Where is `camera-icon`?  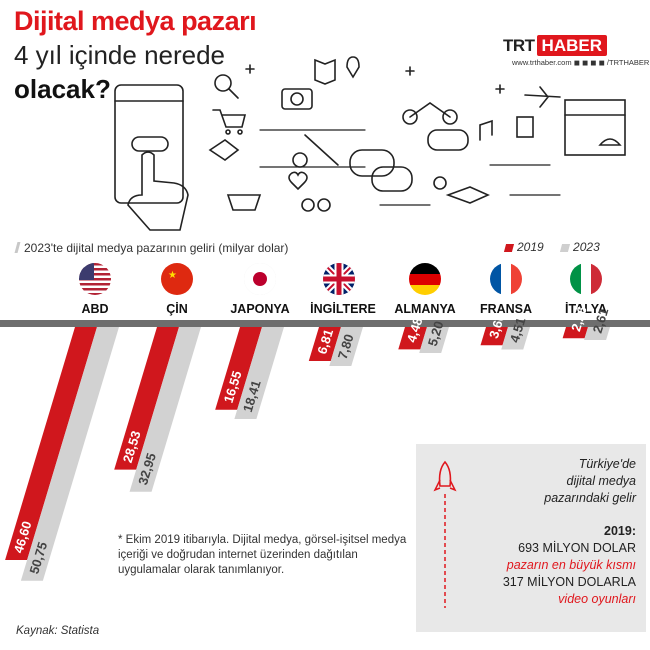
camera-icon is located at coordinates (297, 99).